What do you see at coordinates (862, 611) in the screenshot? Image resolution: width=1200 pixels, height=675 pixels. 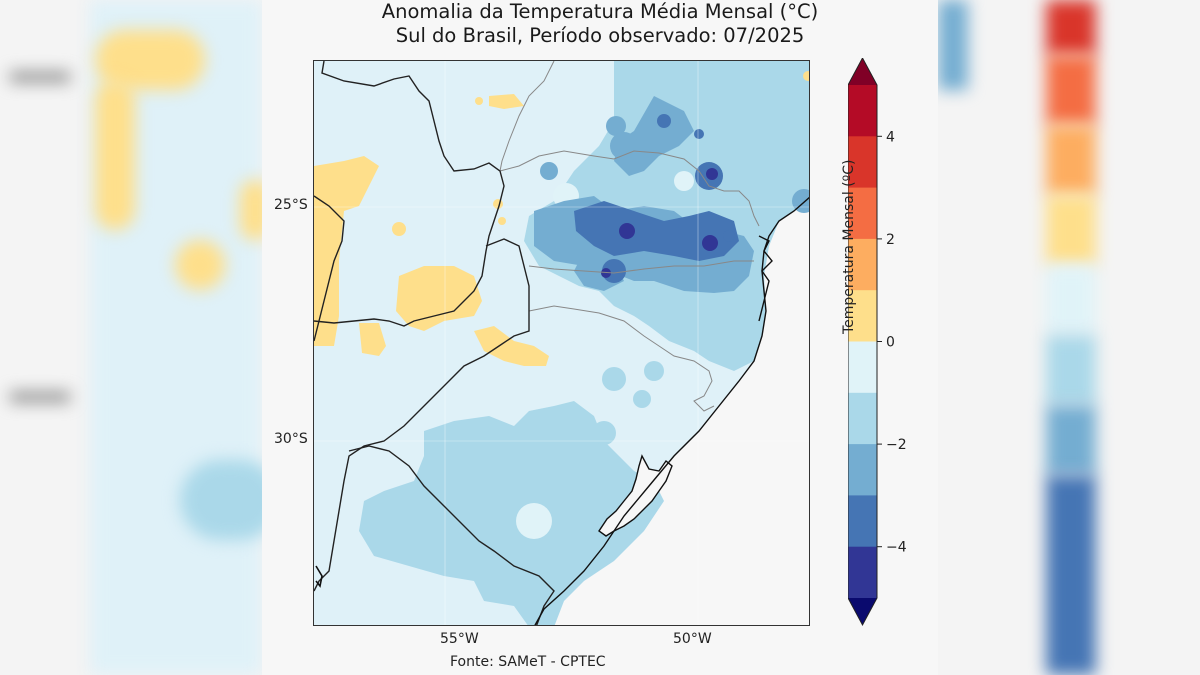 I see `colorbar-under-arrow` at bounding box center [862, 611].